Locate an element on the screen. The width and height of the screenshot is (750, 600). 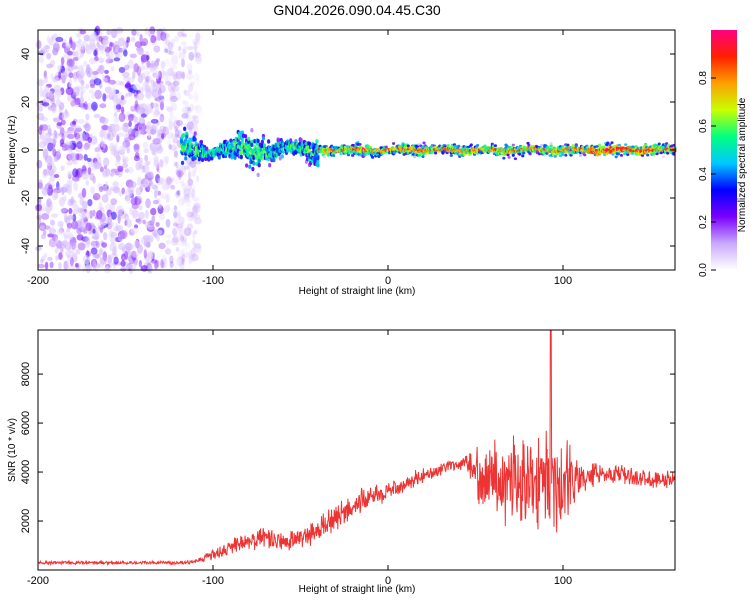
heatmap-x-tick-label: 100 is located at coordinates (563, 281).